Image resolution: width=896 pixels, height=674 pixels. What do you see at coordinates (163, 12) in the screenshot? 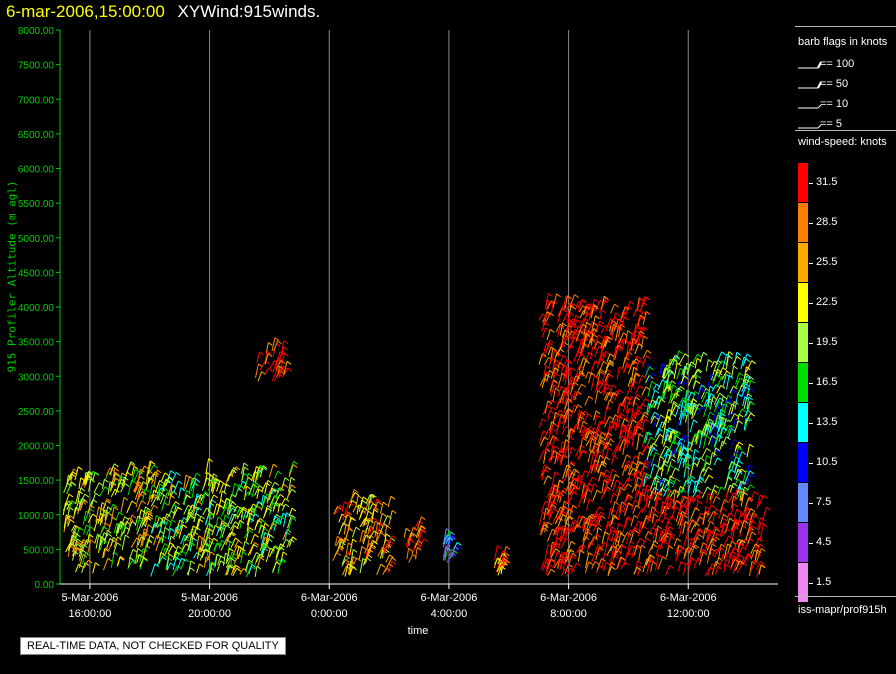
I see `chart-header: 6-mar-2006,15:00:00 XYWind:915winds.` at bounding box center [163, 12].